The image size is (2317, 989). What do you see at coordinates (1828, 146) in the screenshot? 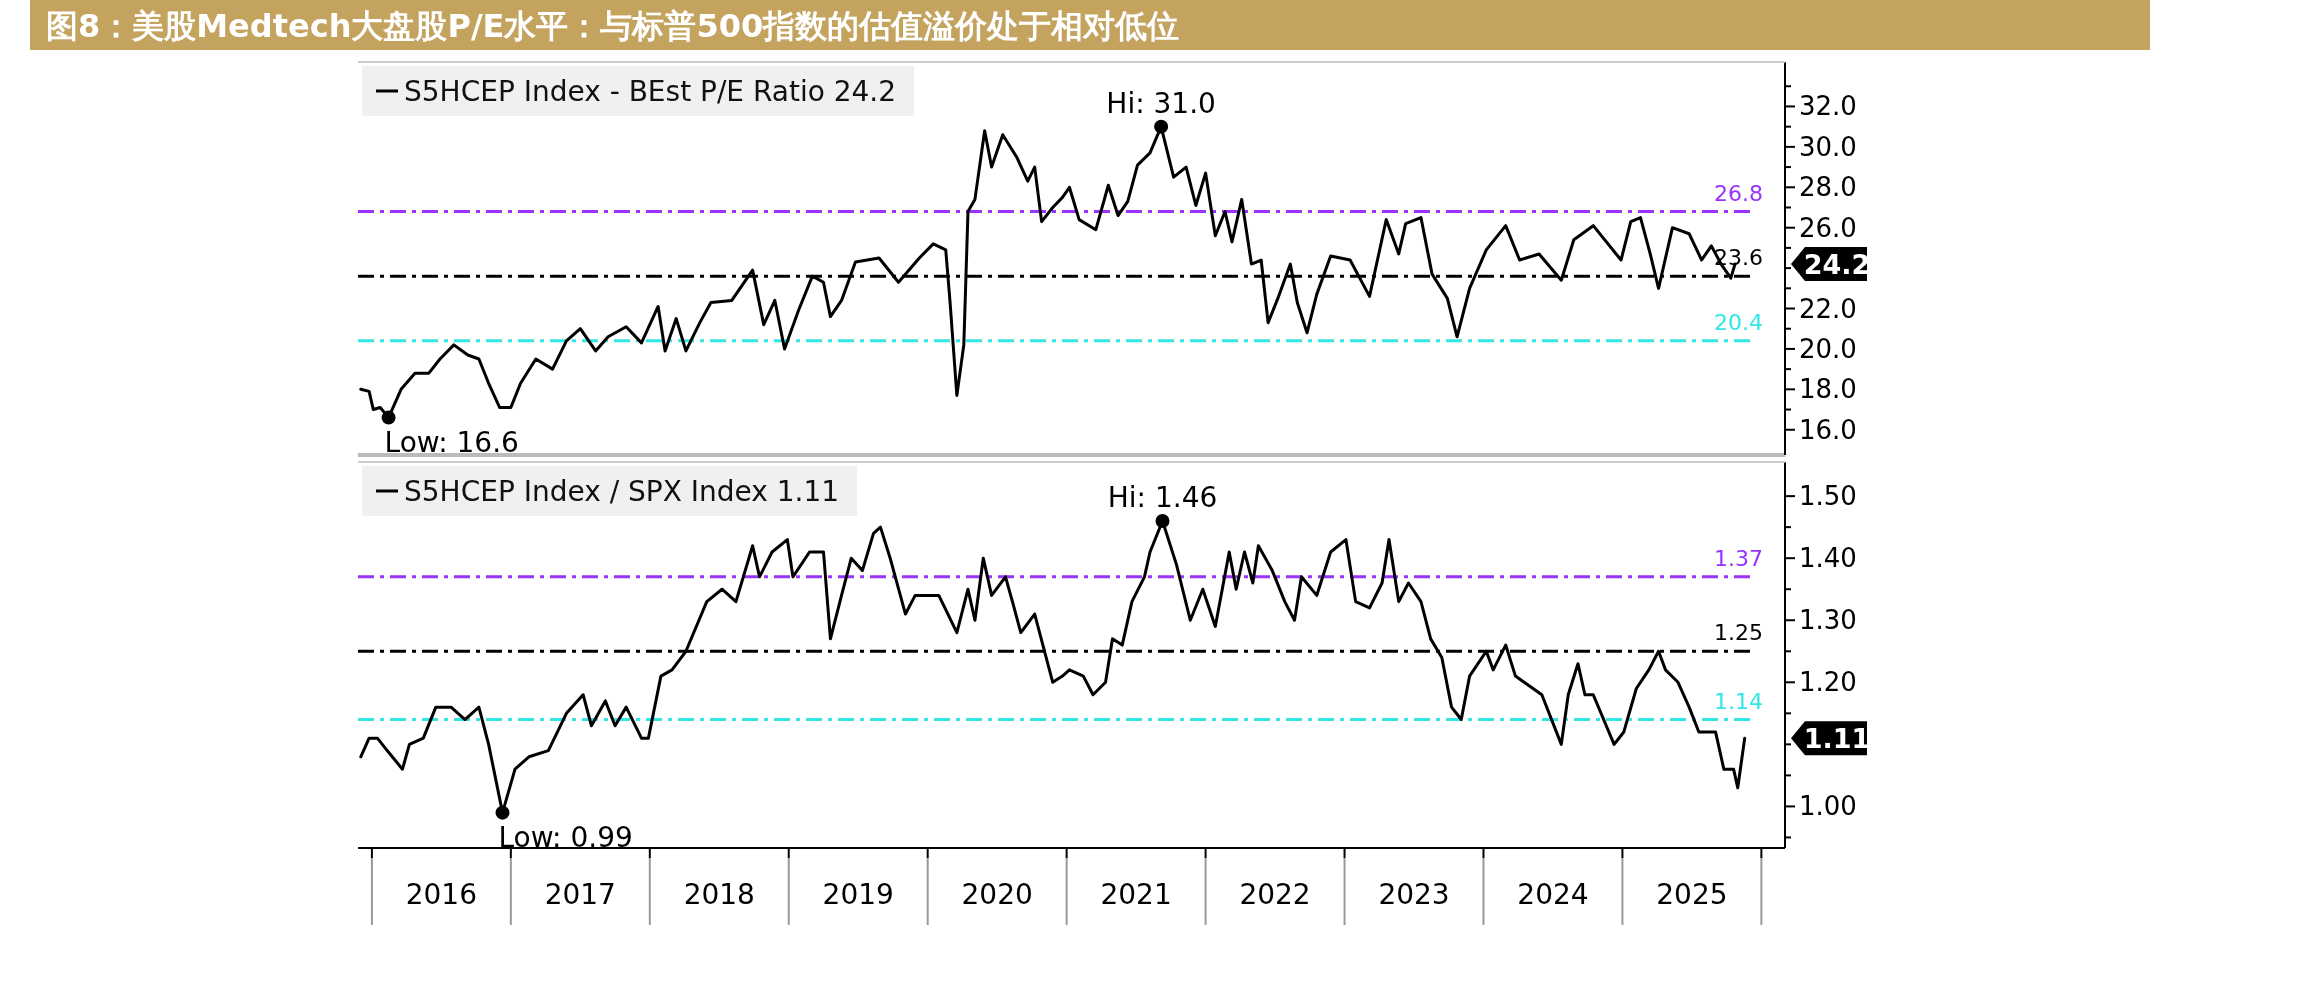
I see `y-tick-label: 30.0` at bounding box center [1828, 146].